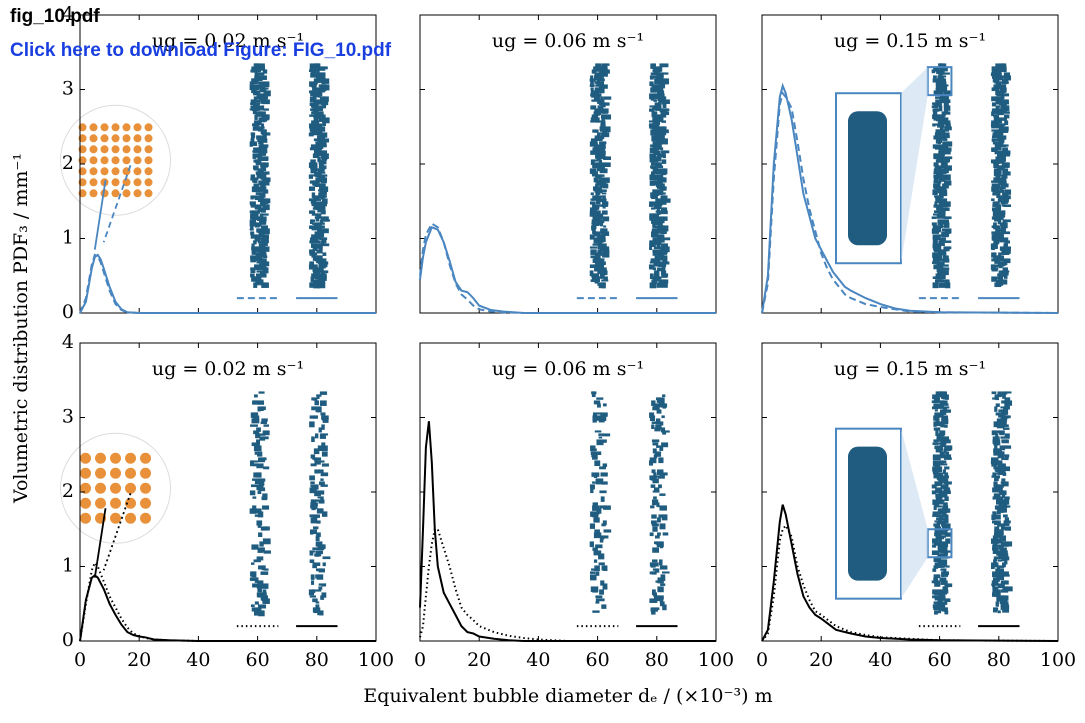 This screenshot has width=1085, height=723. Describe the element at coordinates (867, 178) in the screenshot. I see `bubble-zoom` at that location.